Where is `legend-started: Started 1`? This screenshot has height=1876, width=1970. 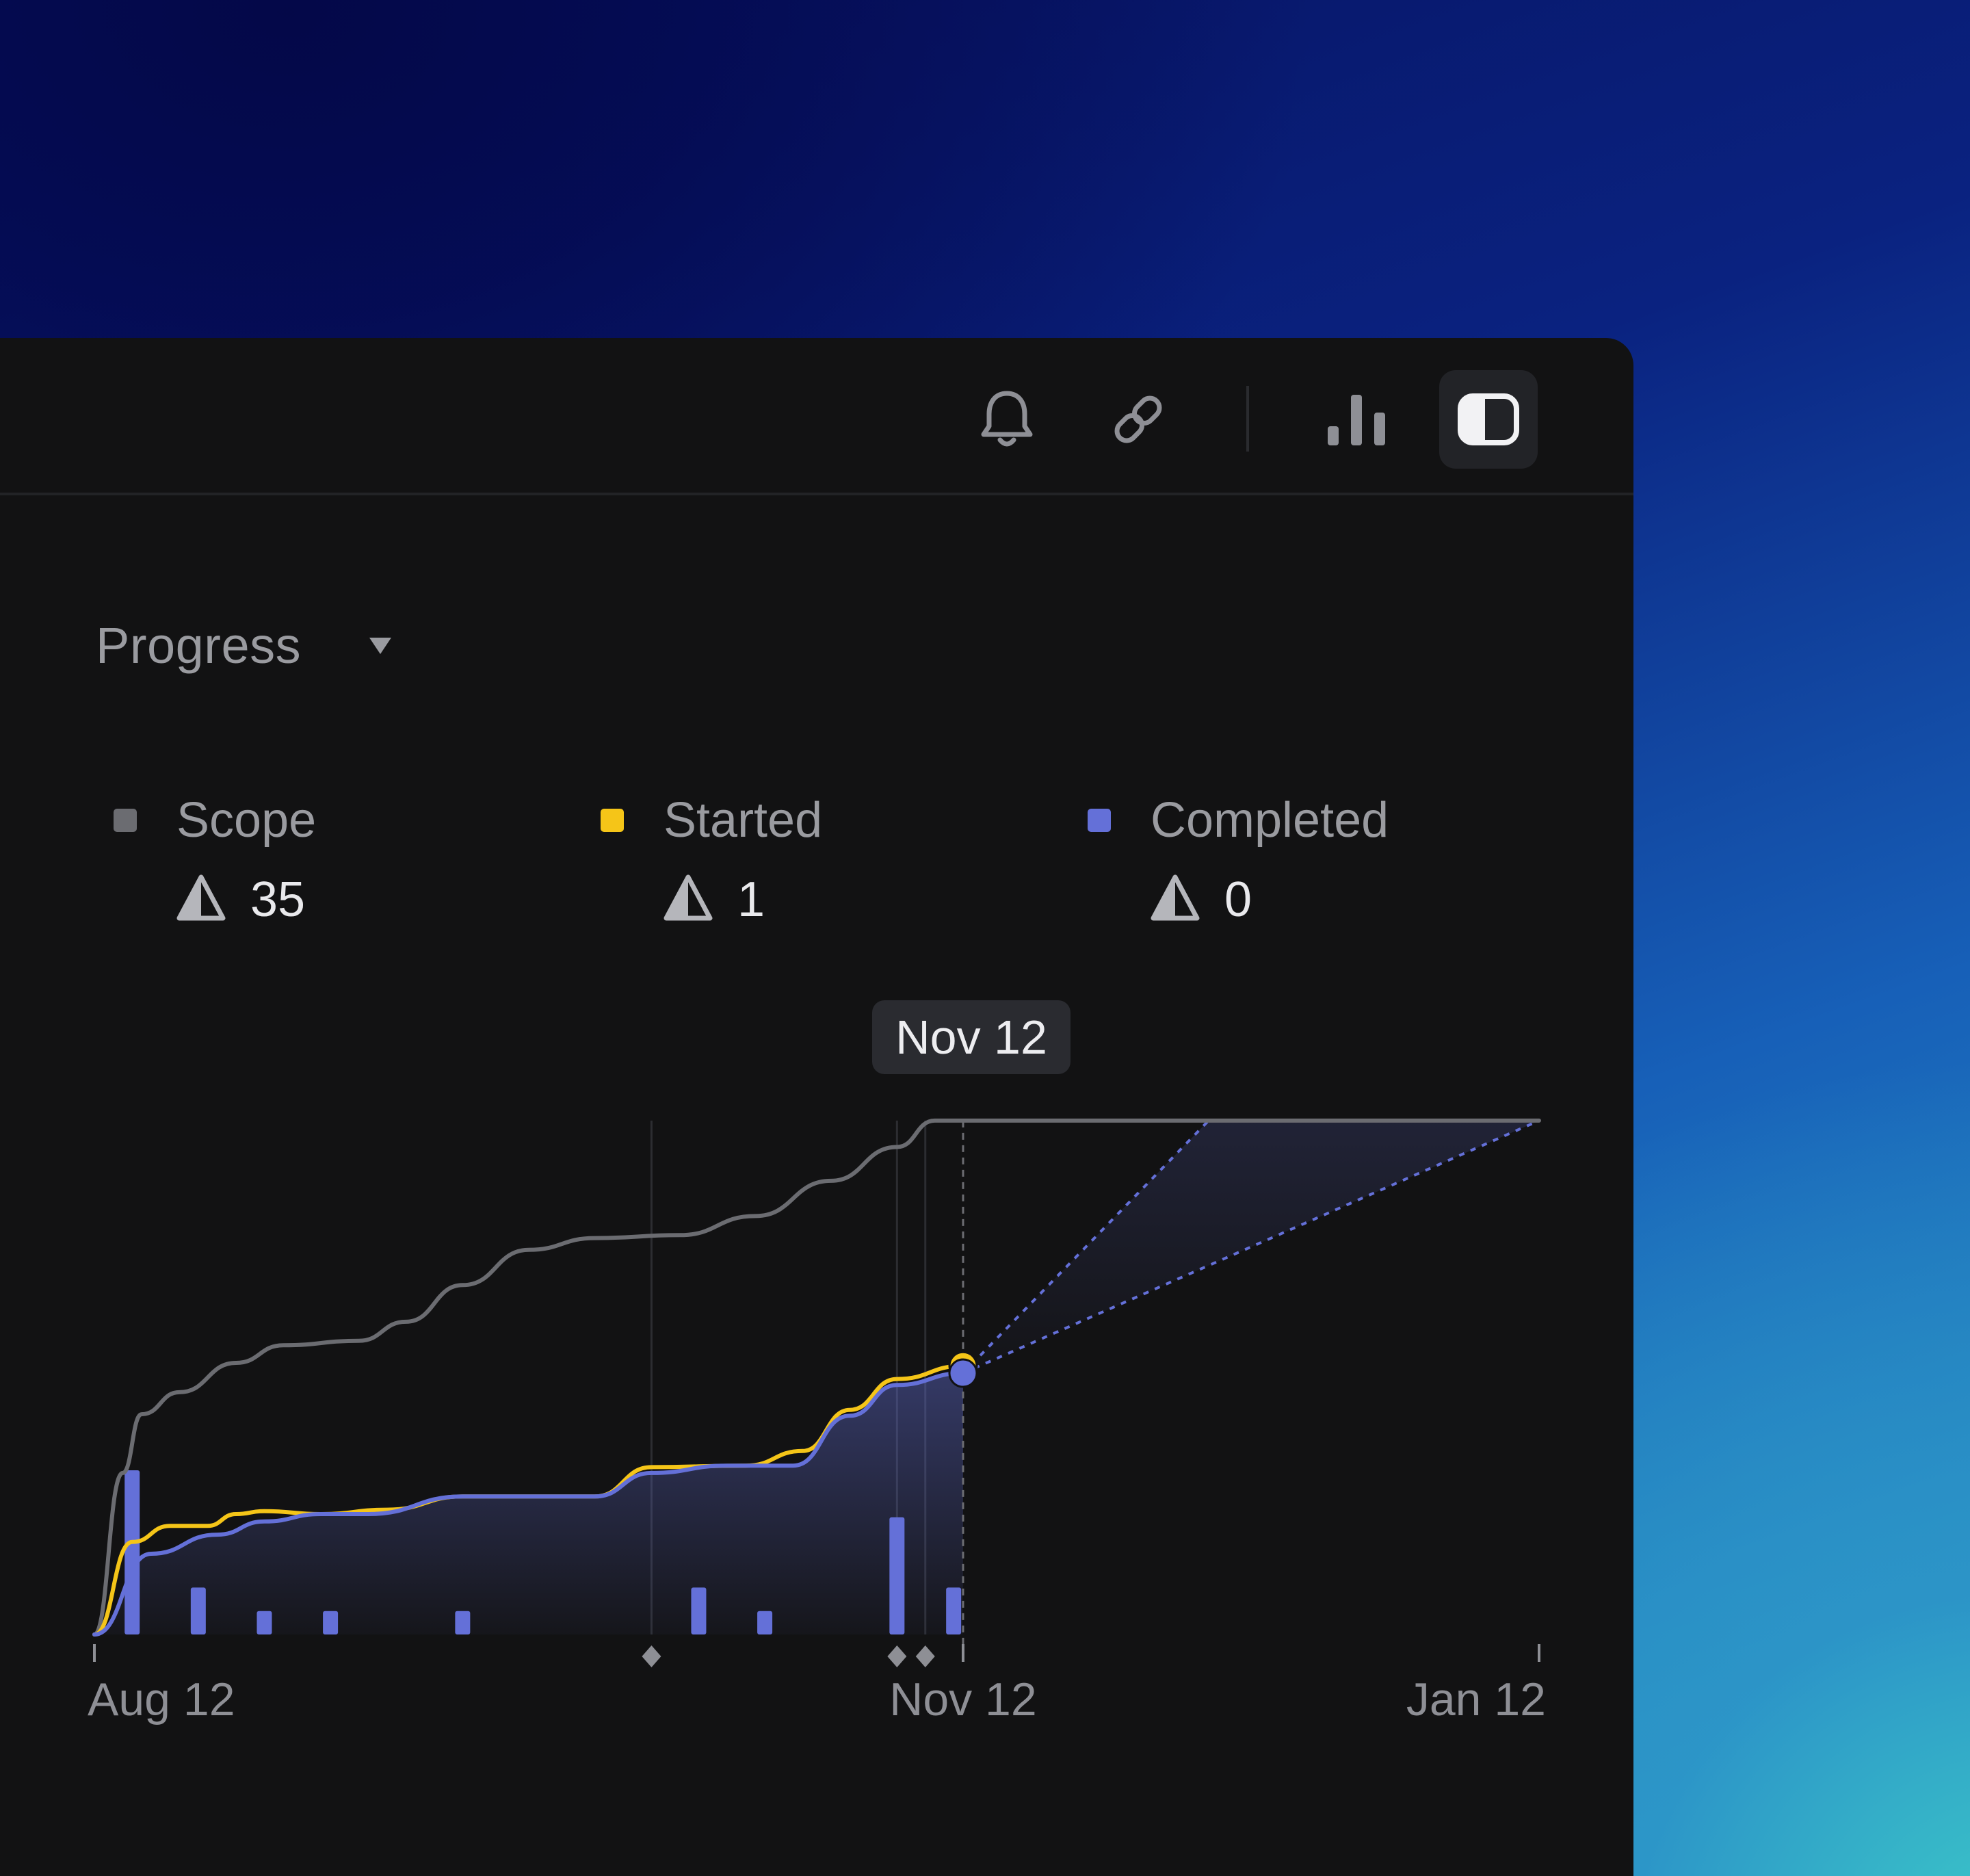
legend-started: Started 1 is located at coordinates (806, 872).